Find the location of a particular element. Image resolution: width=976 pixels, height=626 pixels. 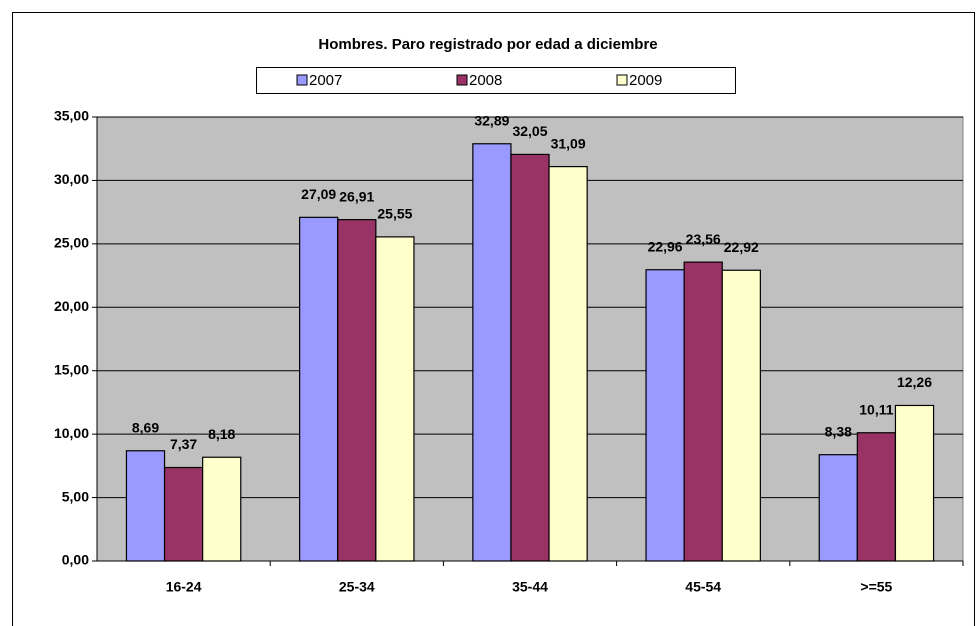

y-tick-label: 5,00 is located at coordinates (75, 496).